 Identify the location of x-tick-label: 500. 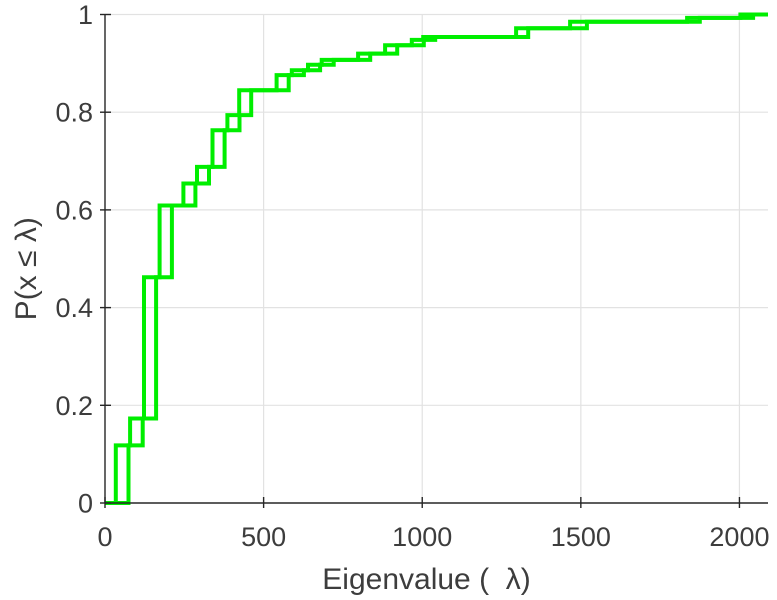
(263, 537).